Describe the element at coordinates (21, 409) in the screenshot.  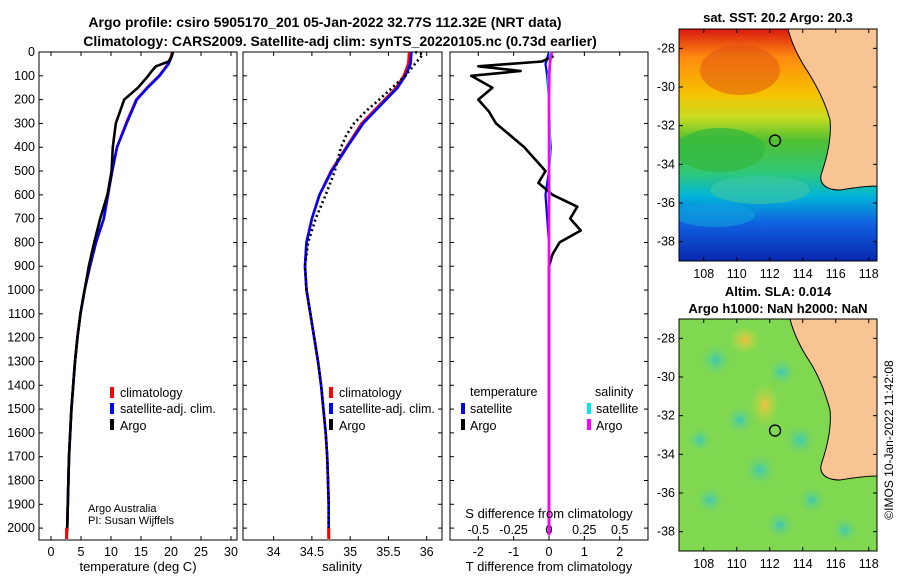
I see `ytick-label: 1500` at that location.